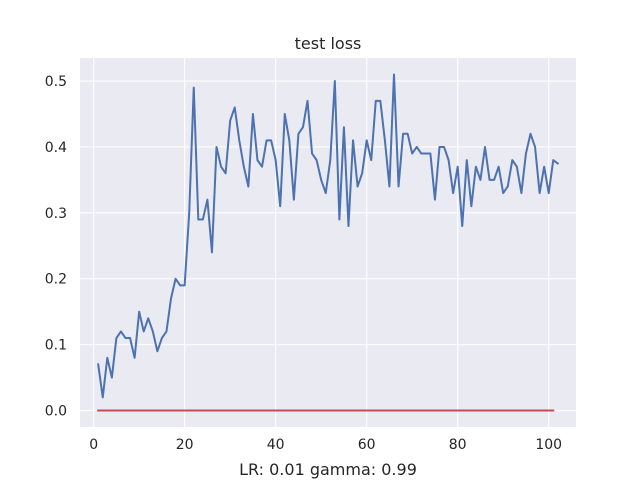 The height and width of the screenshot is (480, 640). What do you see at coordinates (56, 214) in the screenshot?
I see `y-tick-label: 0.3` at bounding box center [56, 214].